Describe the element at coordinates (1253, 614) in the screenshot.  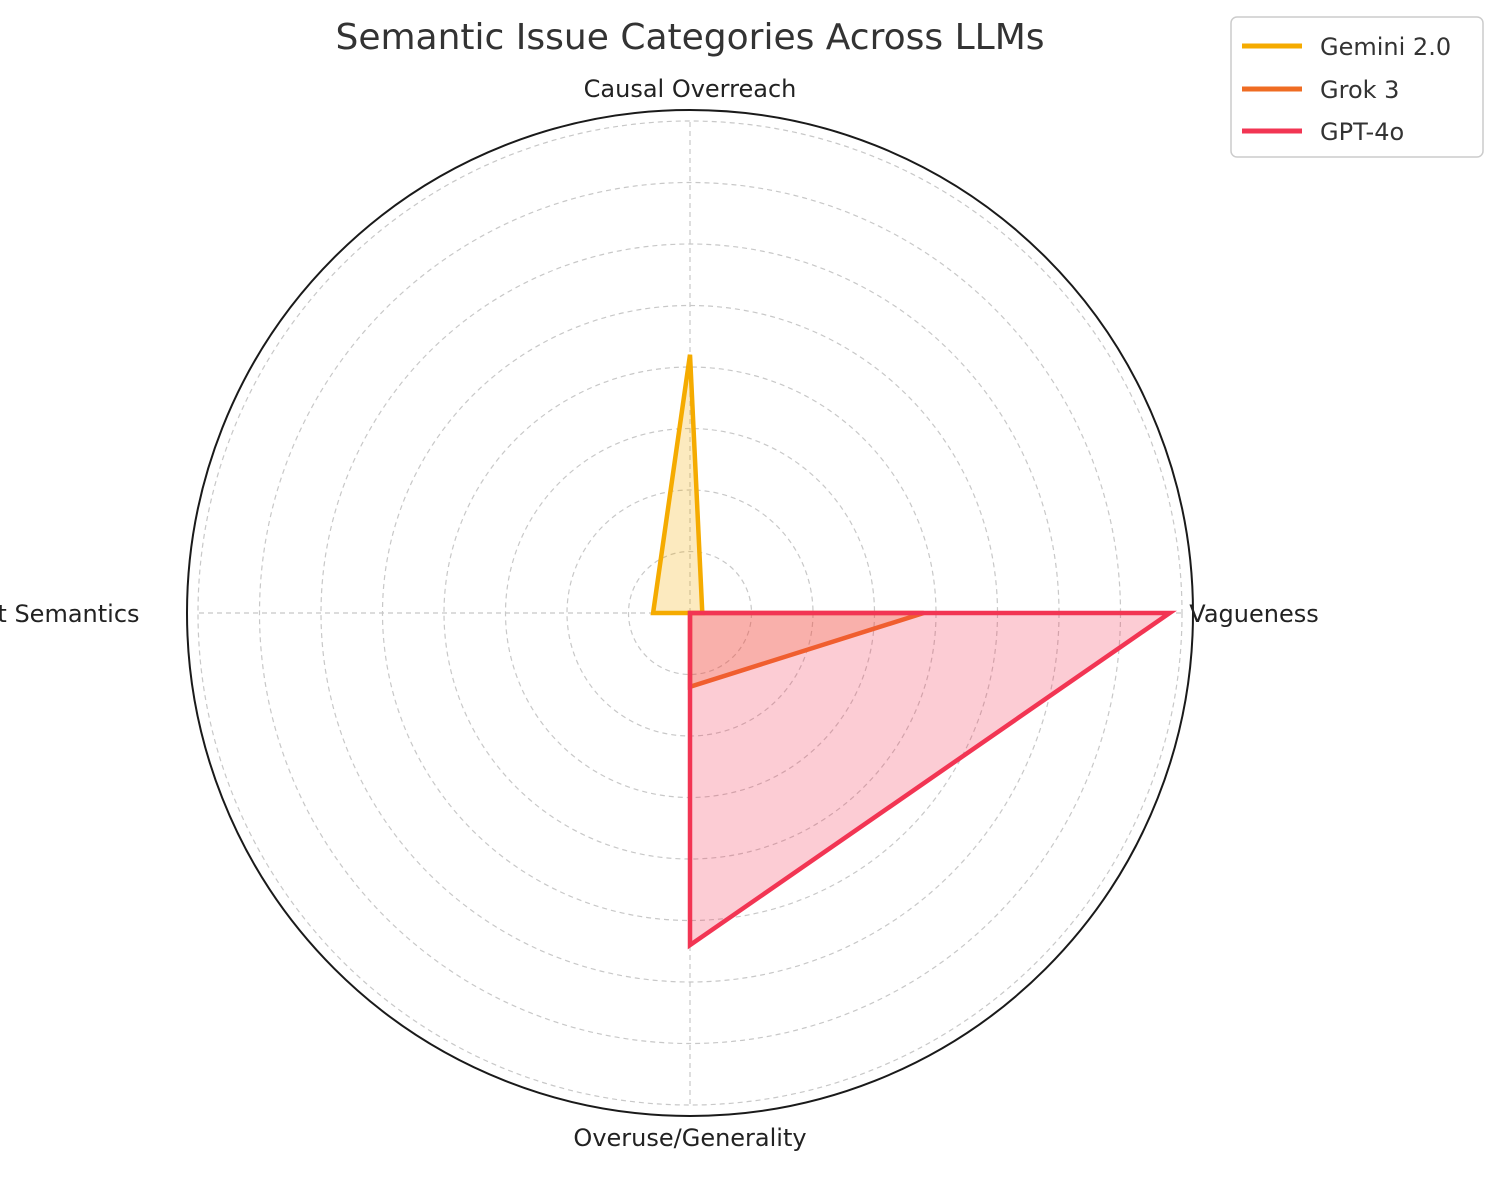
I see `axis-label: Vagueness` at that location.